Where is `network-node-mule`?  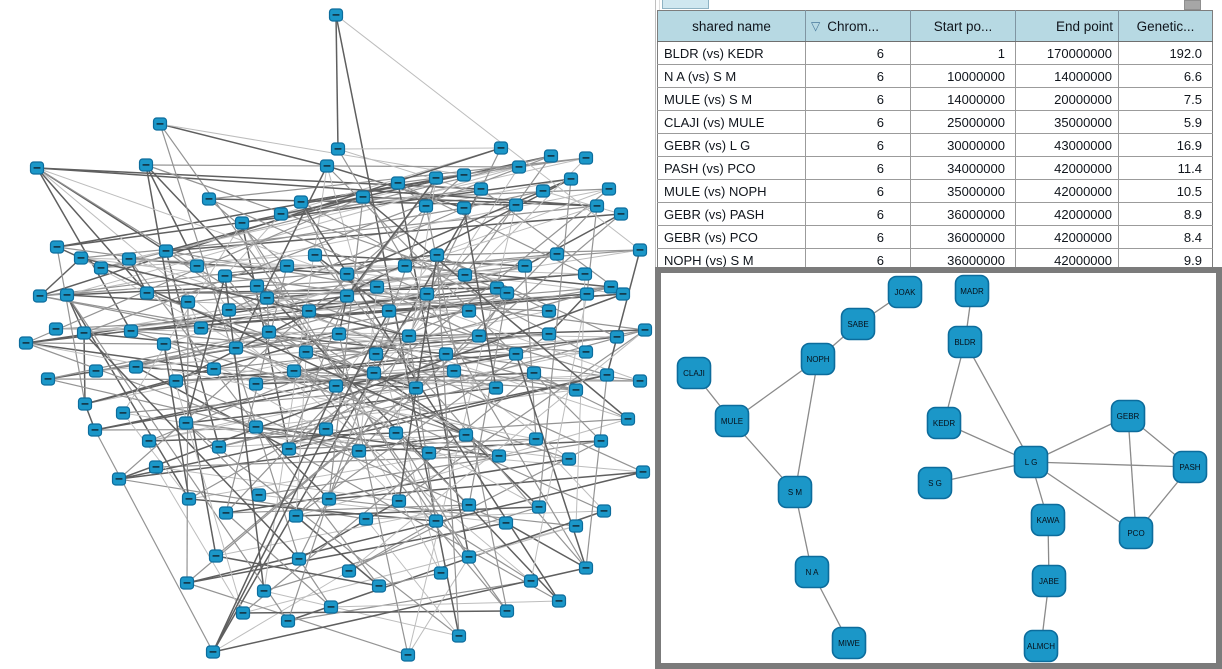 network-node-mule is located at coordinates (732, 421).